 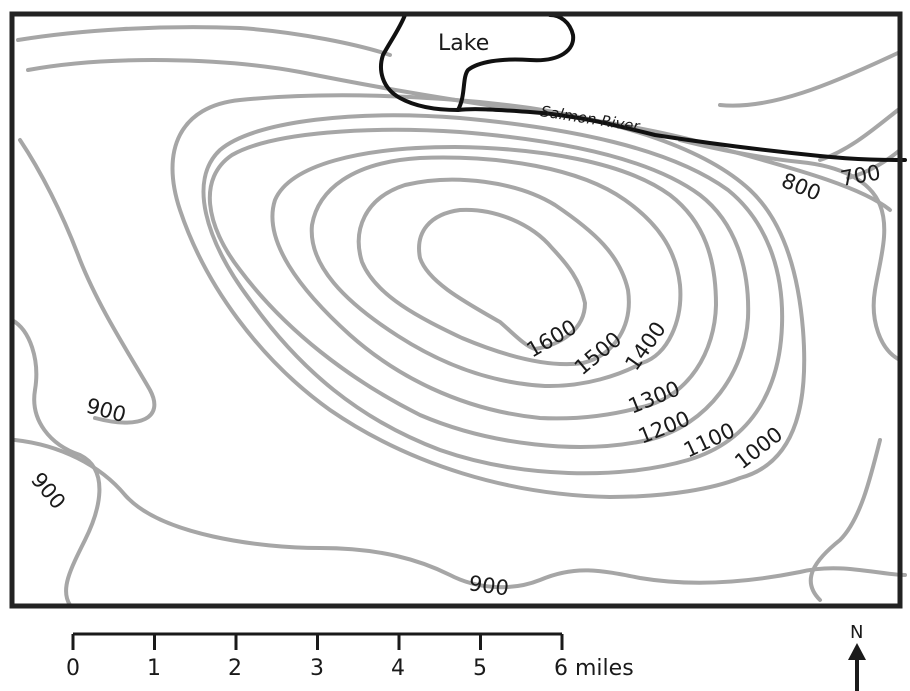 I want to click on north-arrow: N, so click(x=857, y=656).